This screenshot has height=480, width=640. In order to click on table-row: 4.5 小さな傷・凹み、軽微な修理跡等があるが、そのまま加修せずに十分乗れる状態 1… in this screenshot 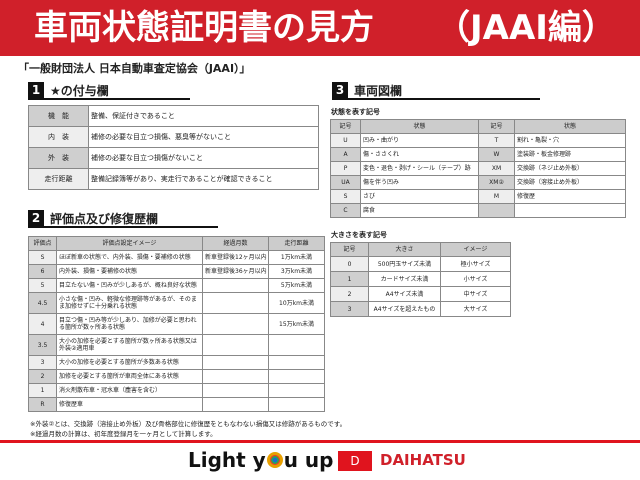, I will do `click(176, 303)`.